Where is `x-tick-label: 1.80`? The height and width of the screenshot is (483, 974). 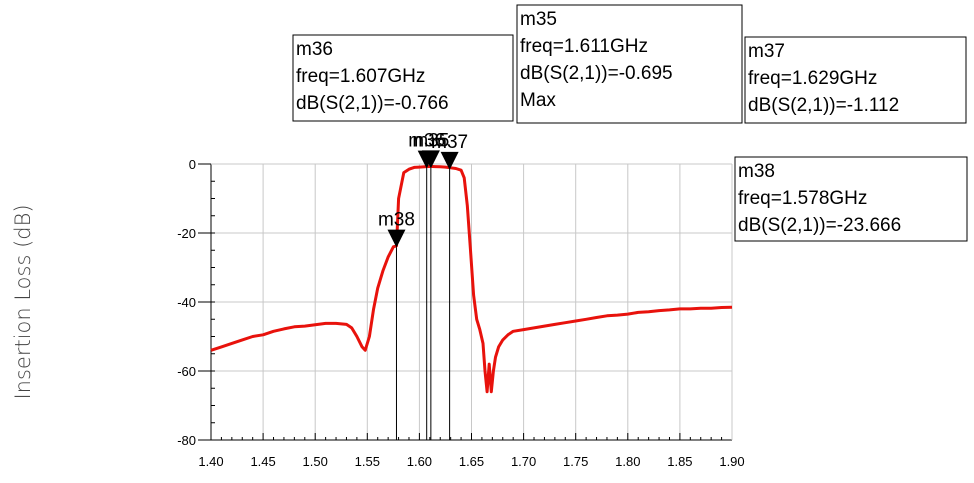
x-tick-label: 1.80 is located at coordinates (627, 461).